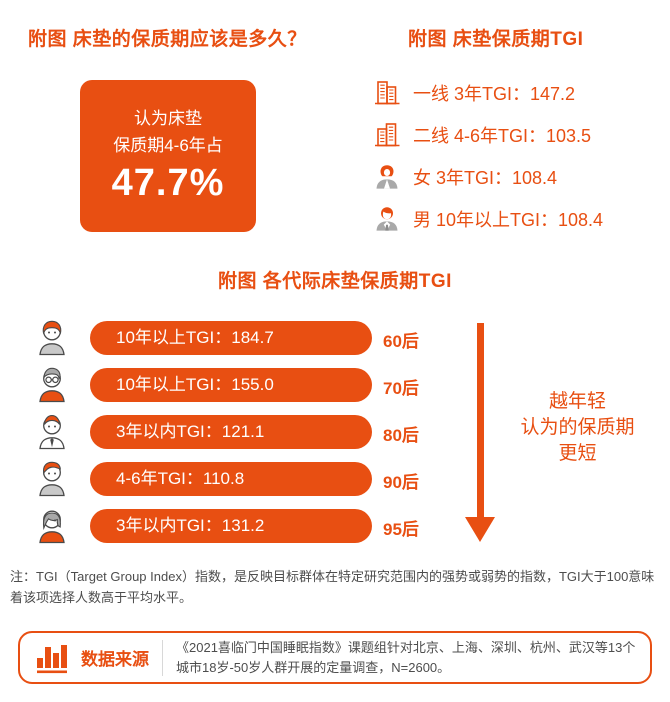 The height and width of the screenshot is (702, 670). Describe the element at coordinates (387, 135) in the screenshot. I see `buildings-tier2-icon` at that location.